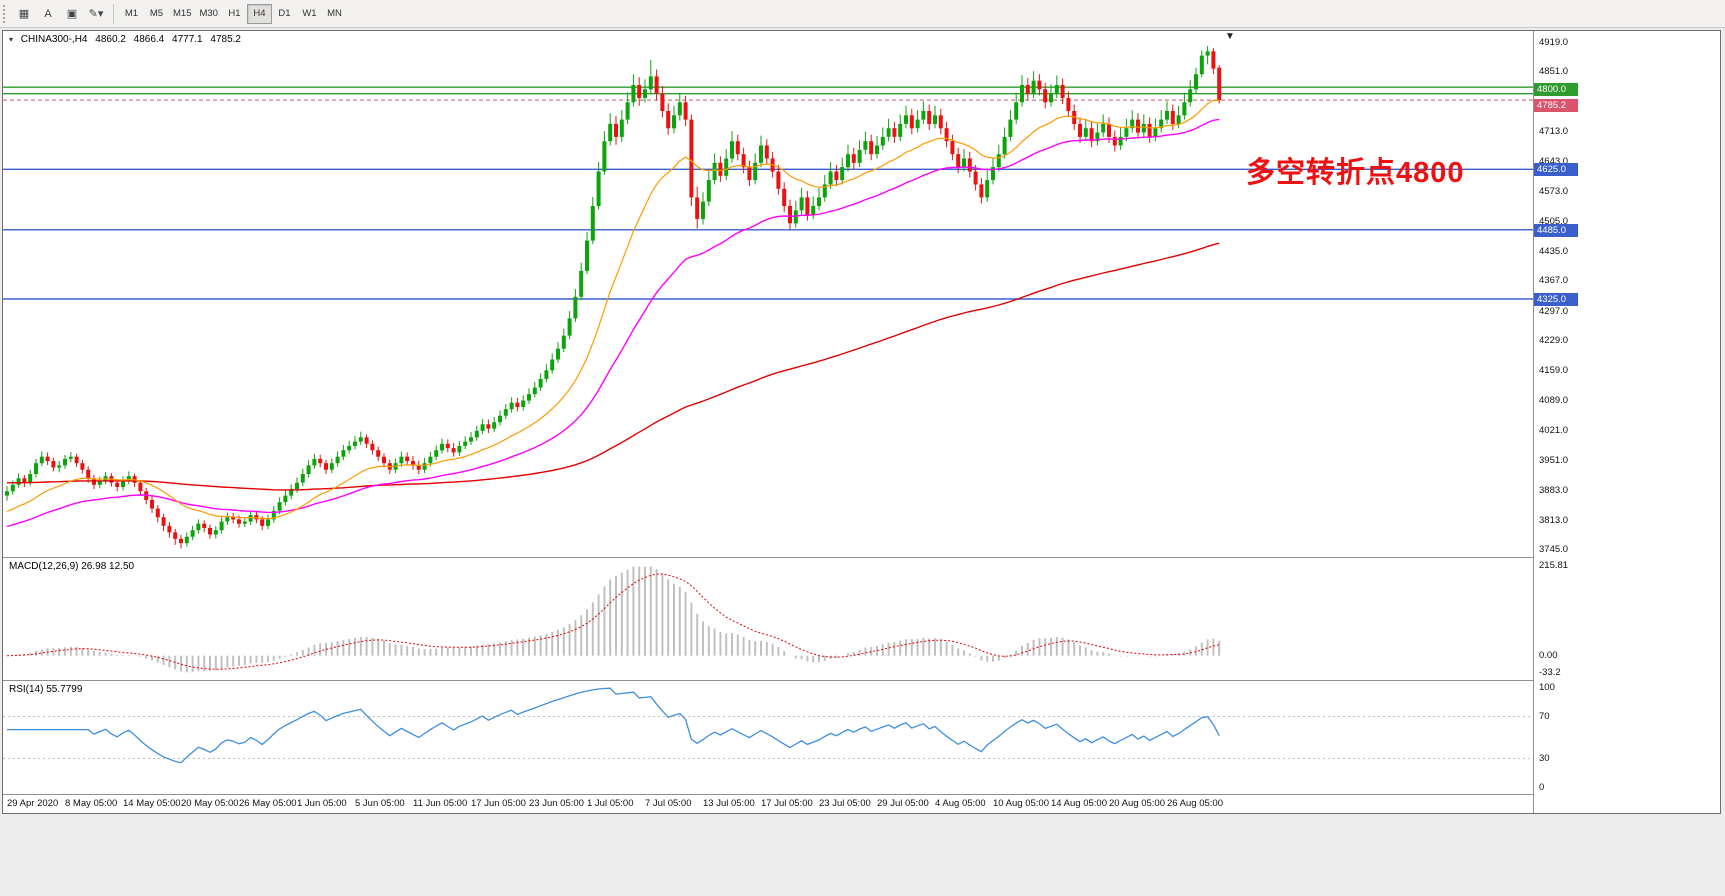 This screenshot has width=1725, height=896. What do you see at coordinates (72, 14) in the screenshot?
I see `textbox-tool-icon: ▣` at bounding box center [72, 14].